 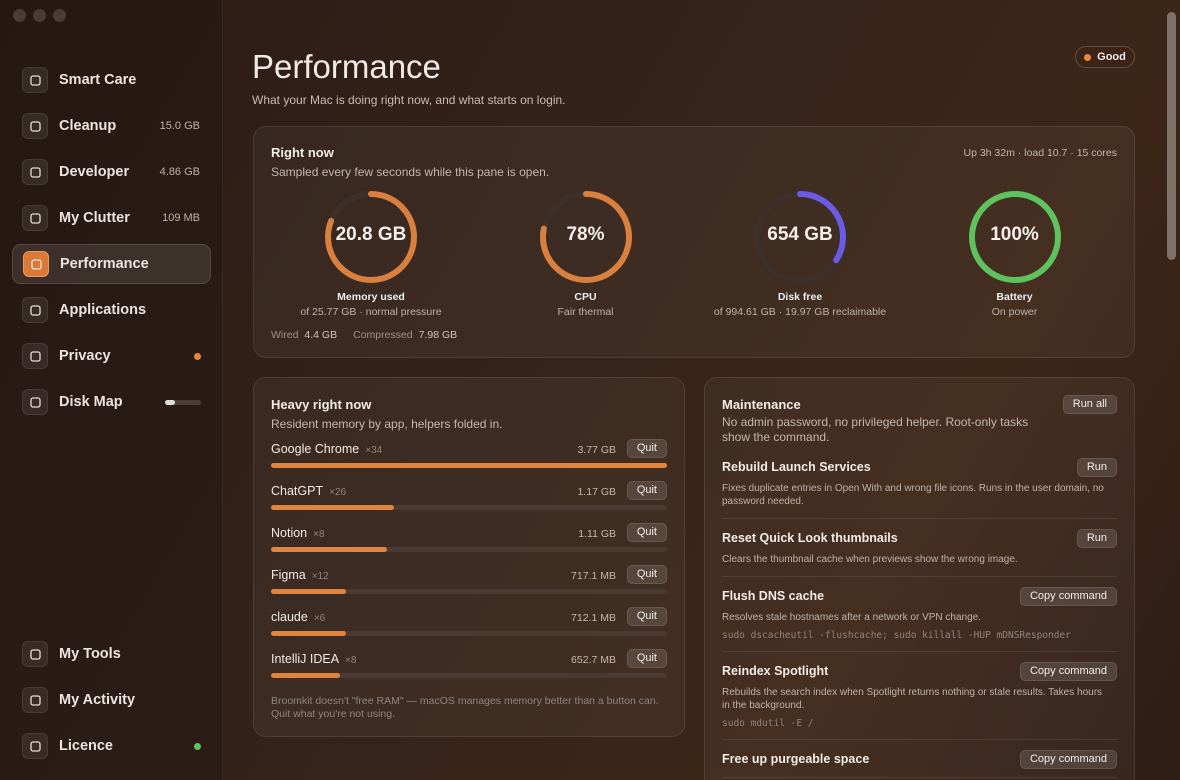 I want to click on gauge-value: 654 GB, so click(x=800, y=234).